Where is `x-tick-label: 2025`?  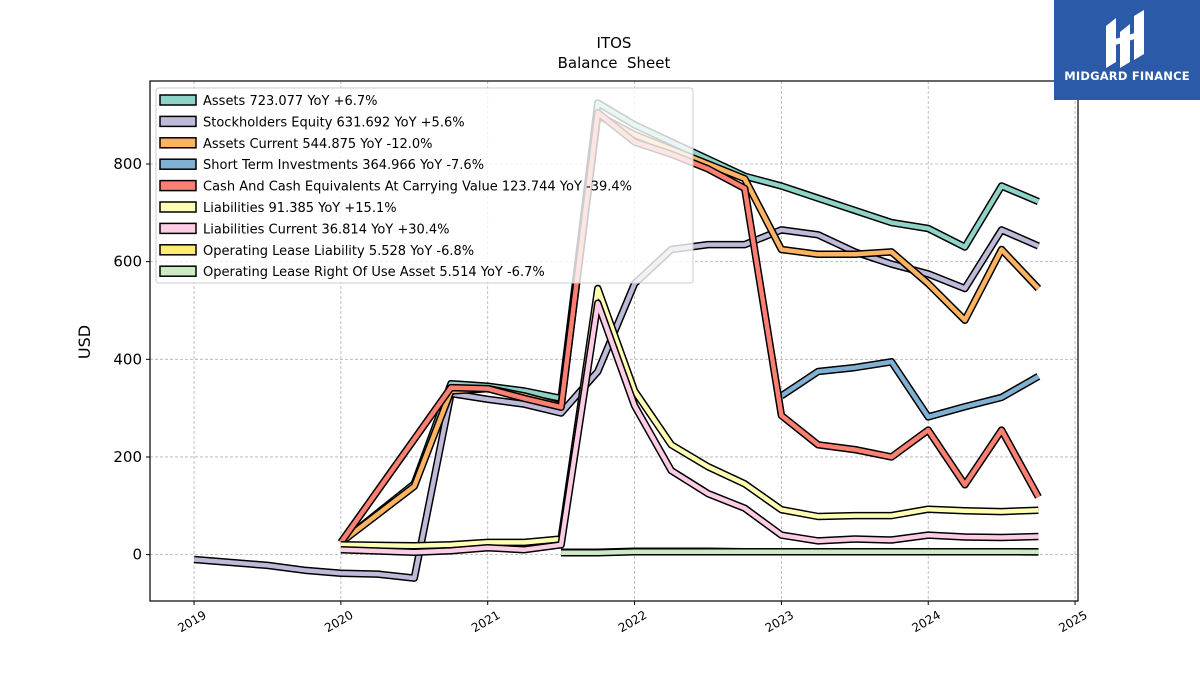
x-tick-label: 2025 is located at coordinates (1072, 621).